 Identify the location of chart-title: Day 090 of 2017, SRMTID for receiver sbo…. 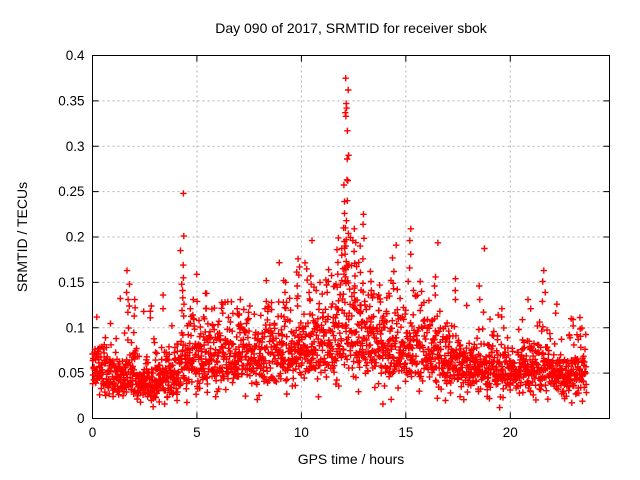
(351, 28).